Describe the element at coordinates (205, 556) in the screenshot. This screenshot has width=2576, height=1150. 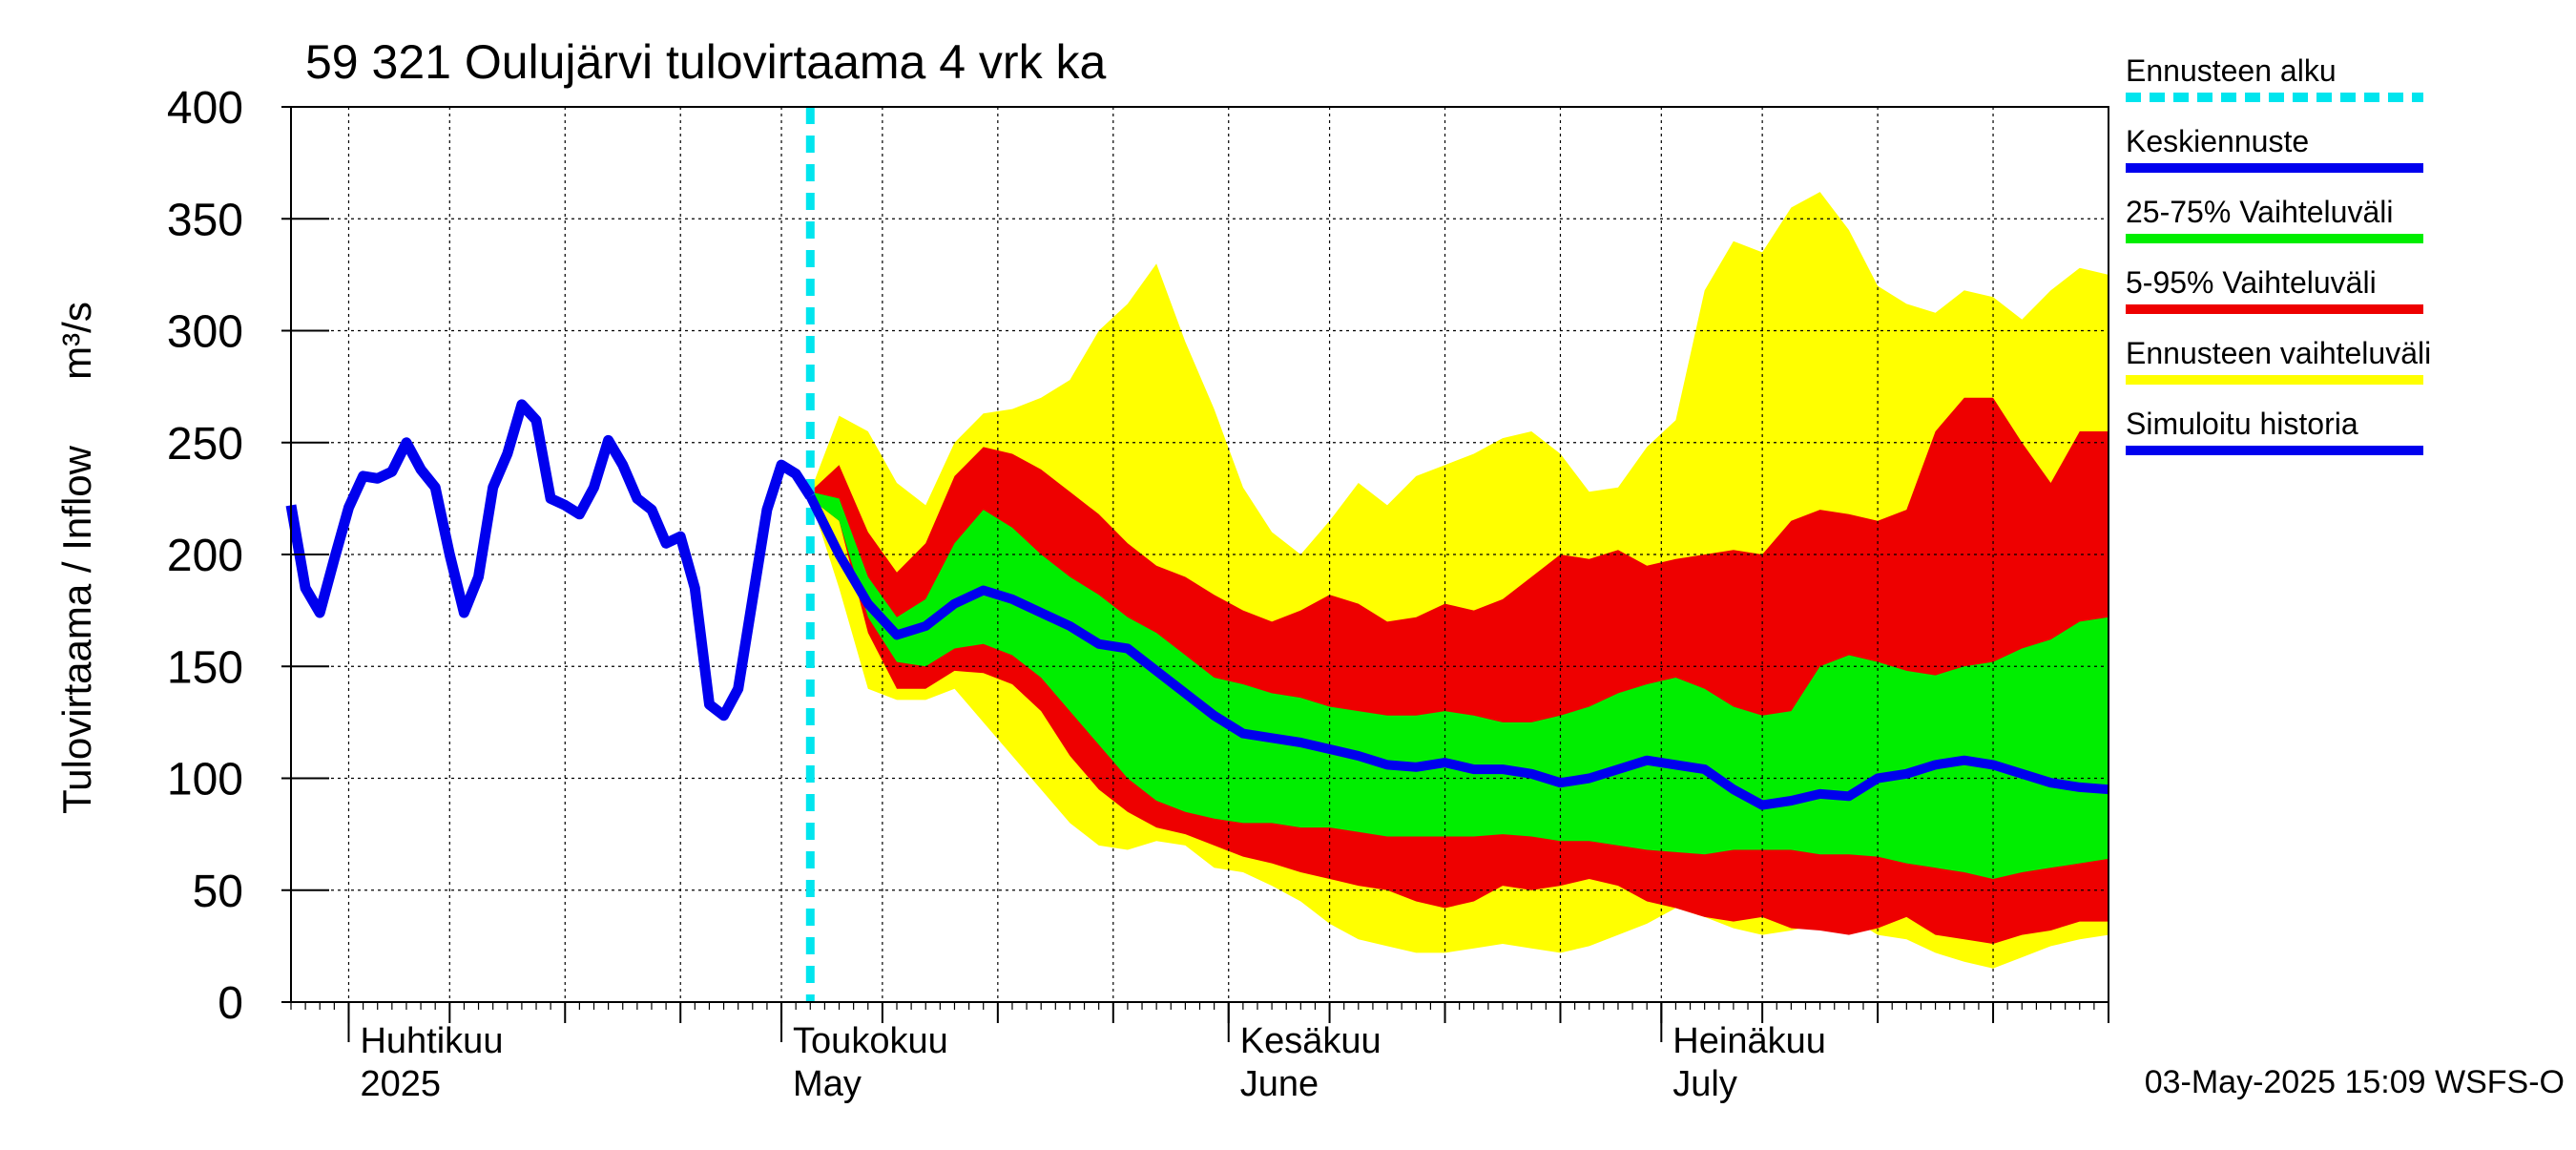
I see `y-tick-label: 200` at that location.